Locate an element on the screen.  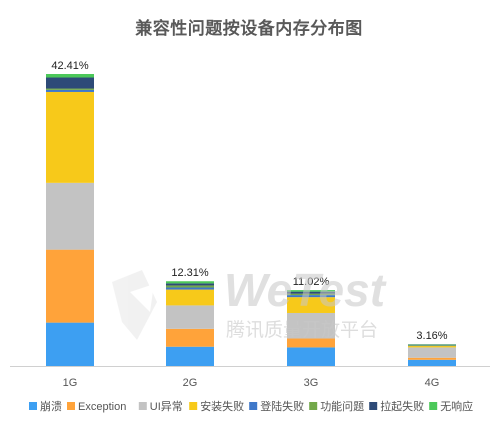
bar-segment-4G-s3 is located at coordinates (432, 347).